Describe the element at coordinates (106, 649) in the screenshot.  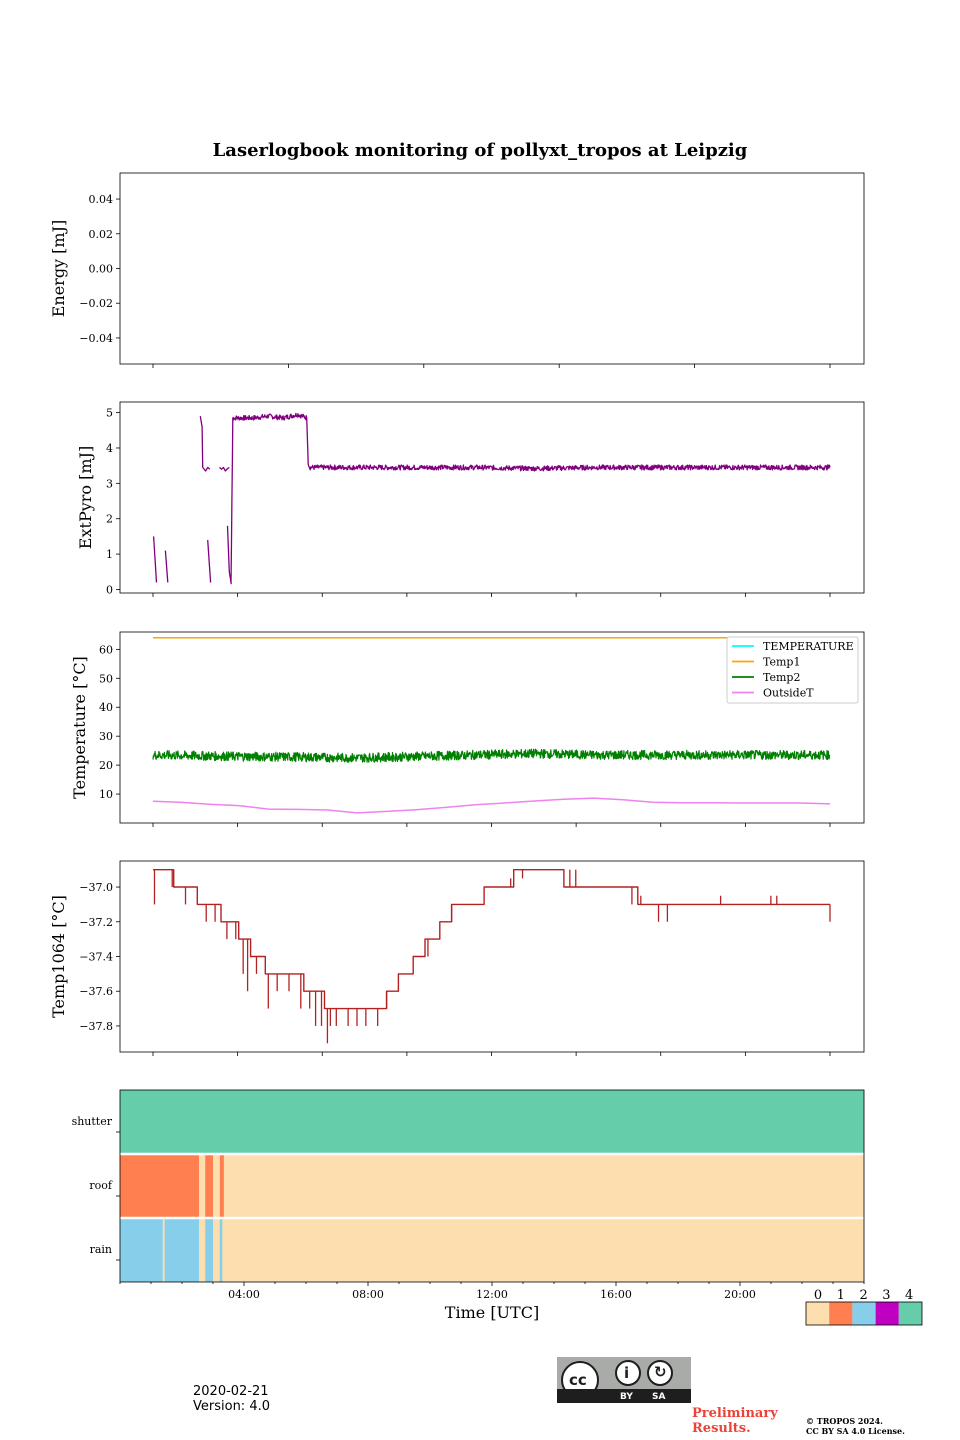
I see `temperature-ytick-label: 60` at that location.